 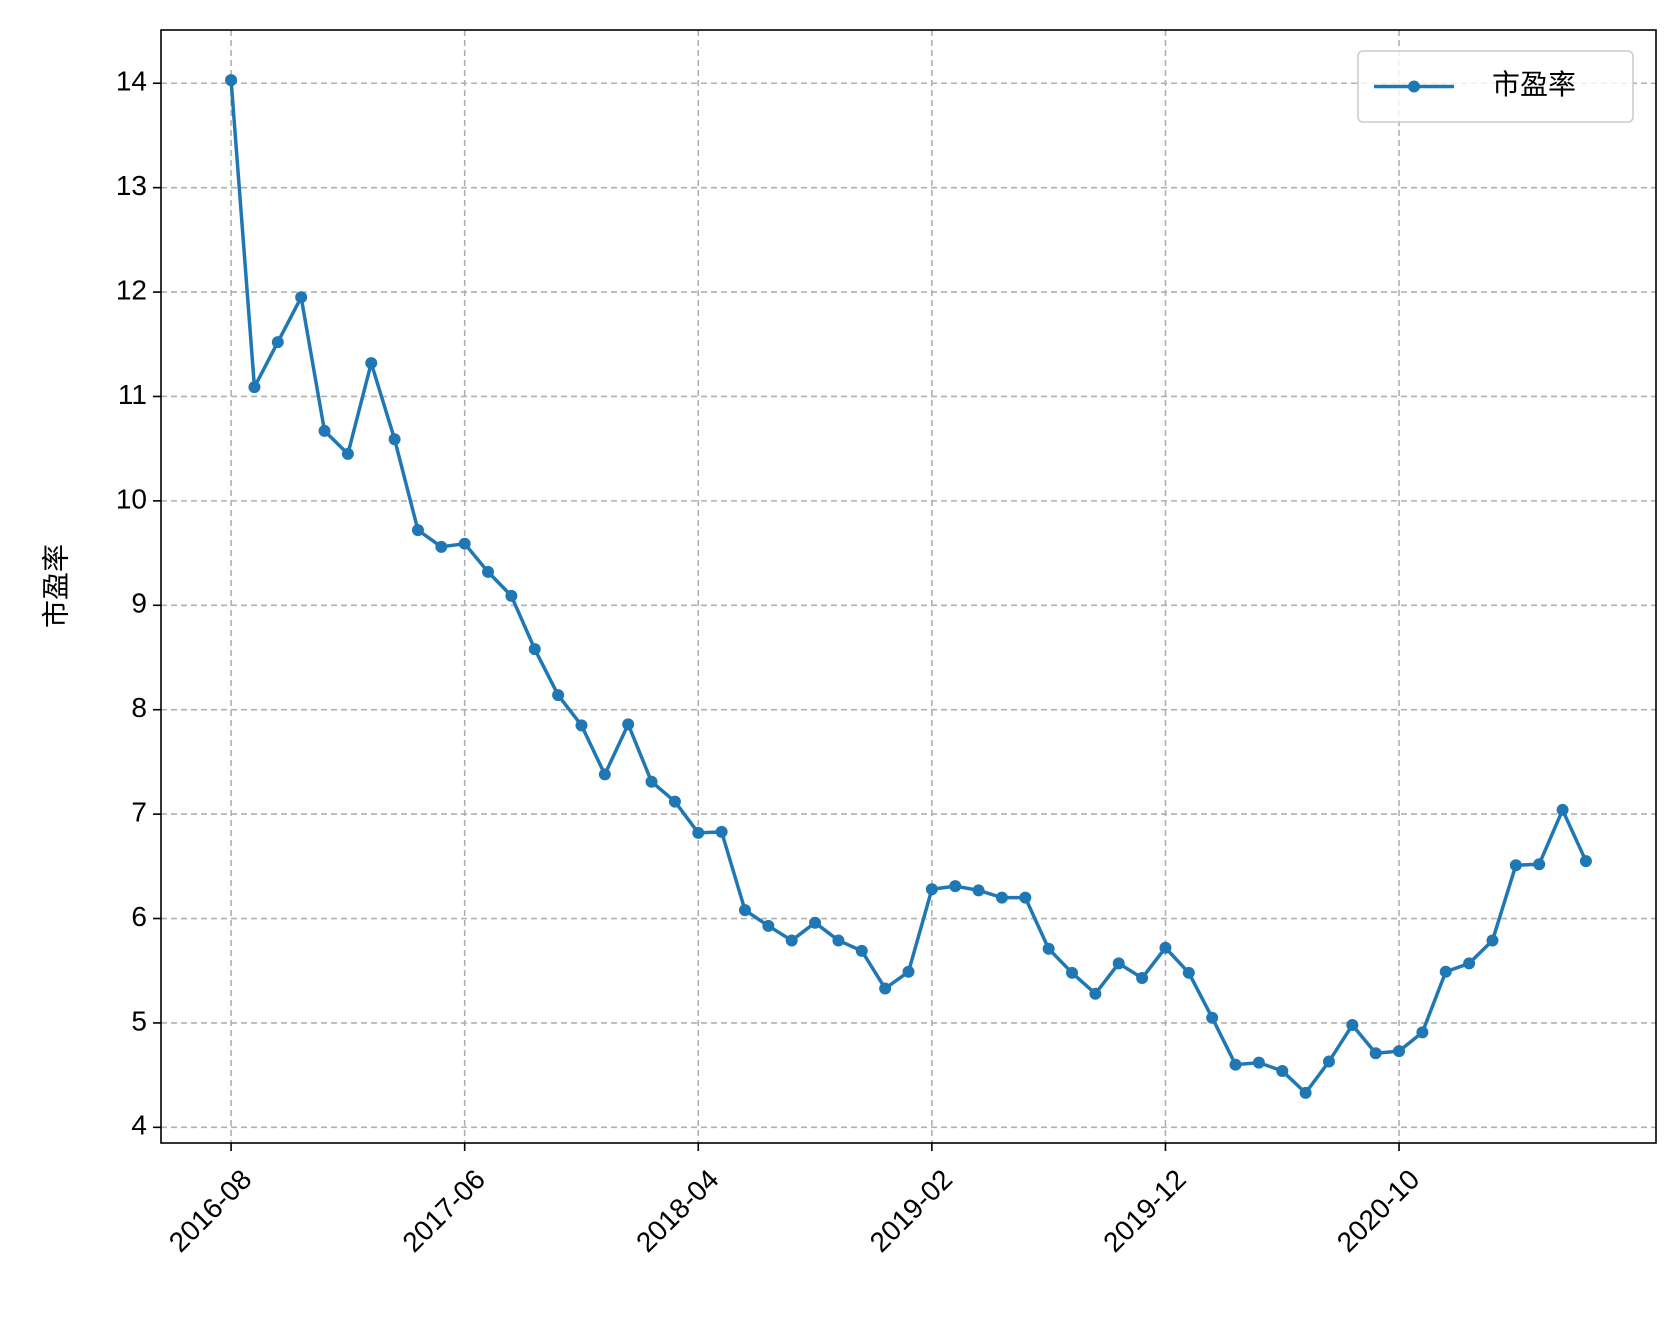 What do you see at coordinates (131, 289) in the screenshot?
I see `y-tick-label: 12` at bounding box center [131, 289].